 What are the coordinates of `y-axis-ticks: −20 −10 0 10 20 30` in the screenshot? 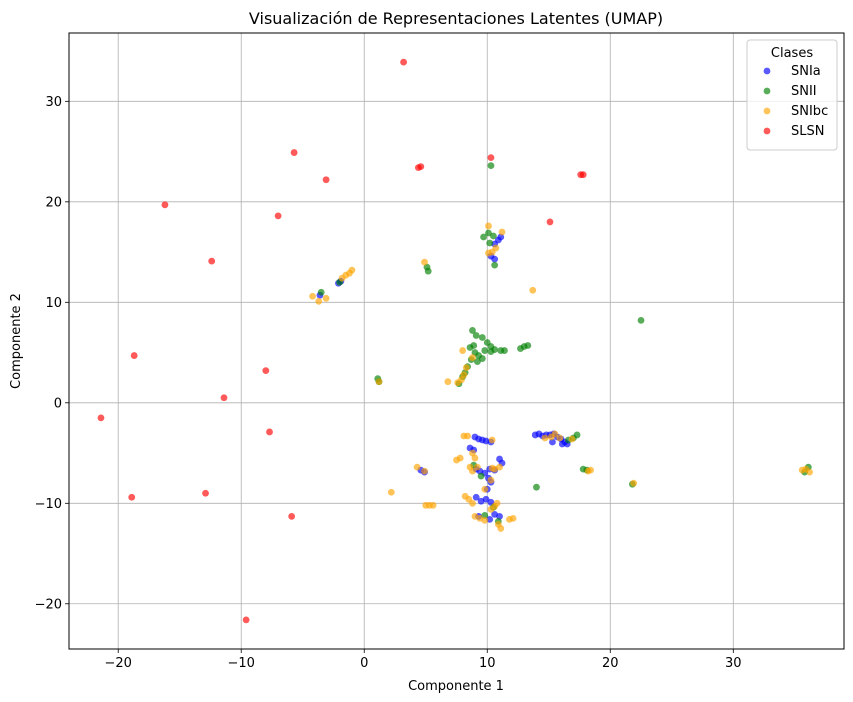 It's located at (52, 353).